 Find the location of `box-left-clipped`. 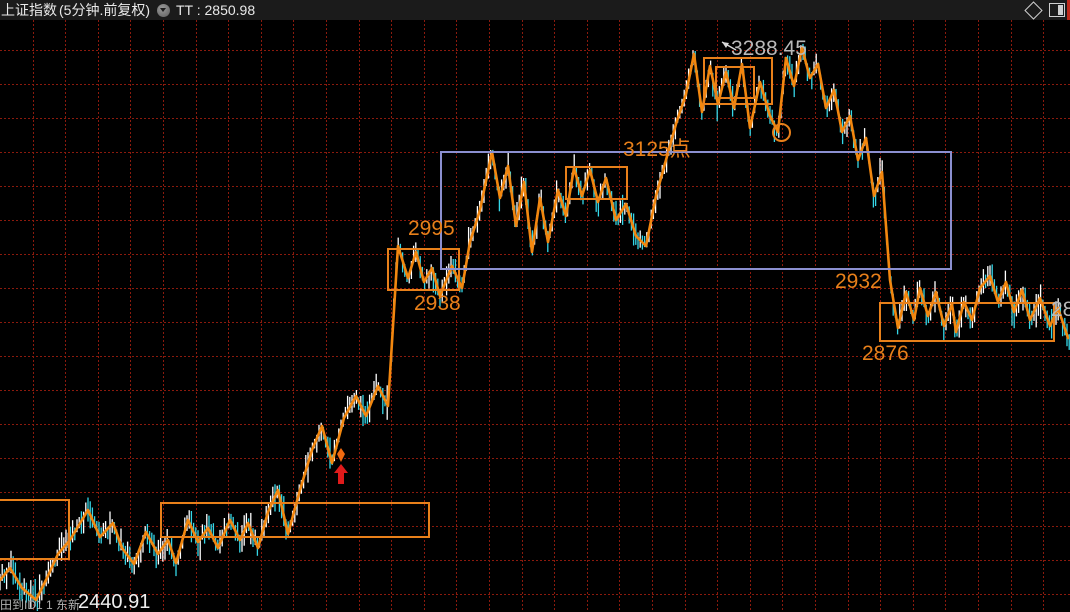

box-left-clipped is located at coordinates (35, 529).